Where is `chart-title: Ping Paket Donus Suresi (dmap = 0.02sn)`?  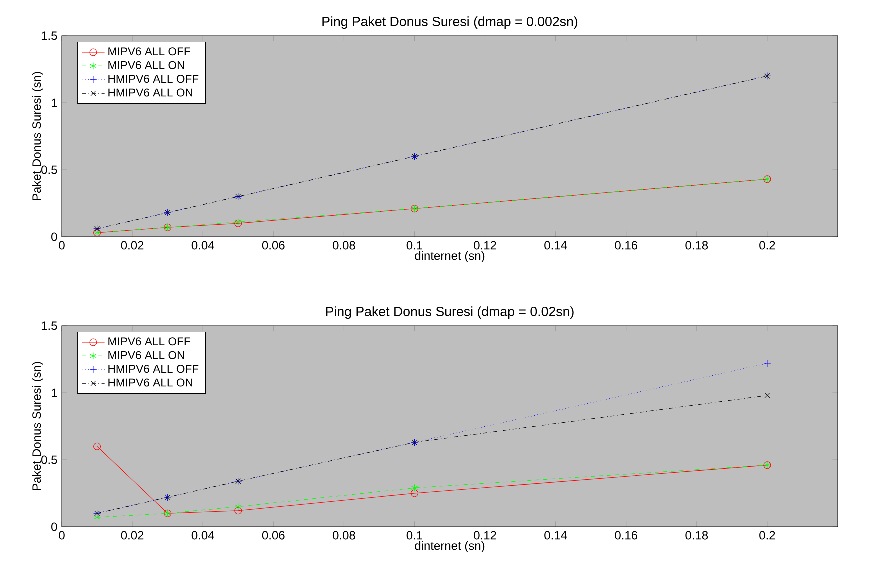 chart-title: Ping Paket Donus Suresi (dmap = 0.02sn) is located at coordinates (450, 313).